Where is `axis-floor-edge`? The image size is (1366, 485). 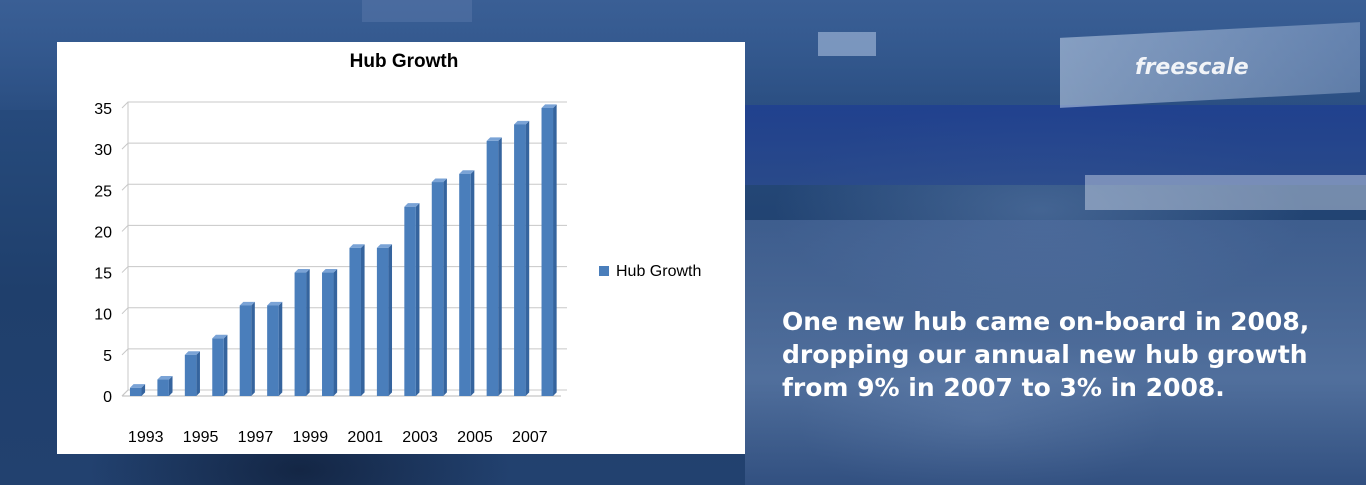
axis-floor-edge is located at coordinates (125, 393).